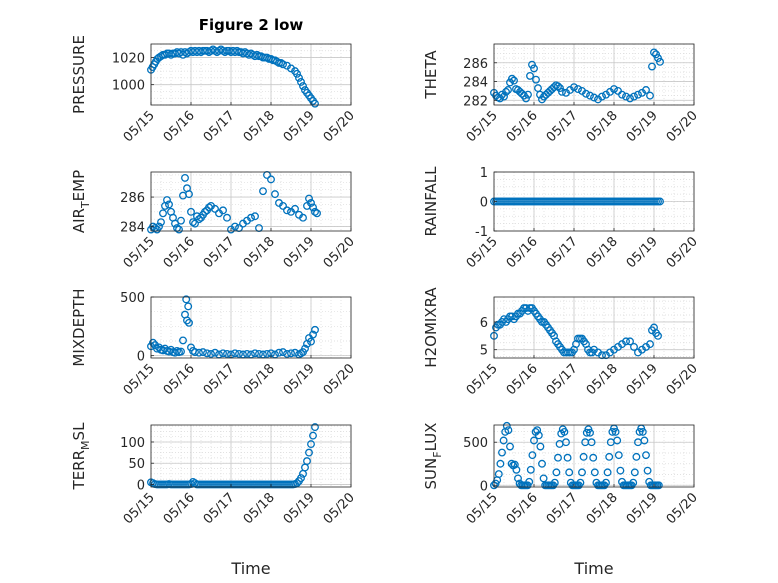  What do you see at coordinates (136, 464) in the screenshot?
I see `y-tick-label: 50` at bounding box center [136, 464].